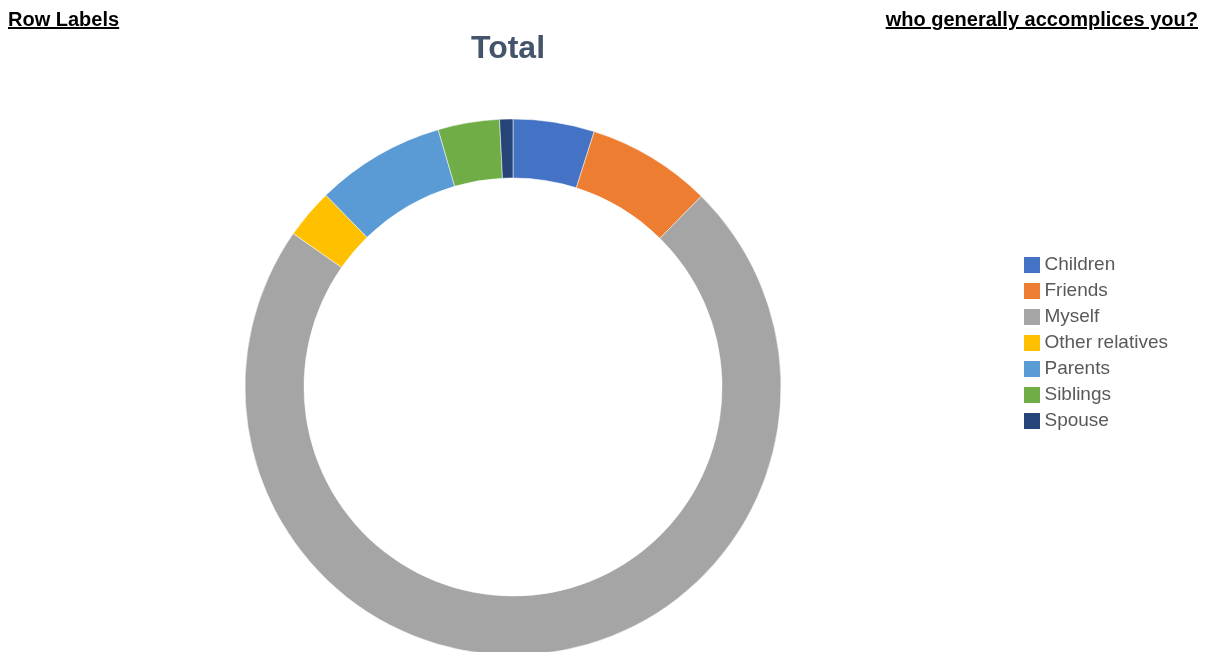  What do you see at coordinates (1072, 315) in the screenshot?
I see `legend-label: Myself` at bounding box center [1072, 315].